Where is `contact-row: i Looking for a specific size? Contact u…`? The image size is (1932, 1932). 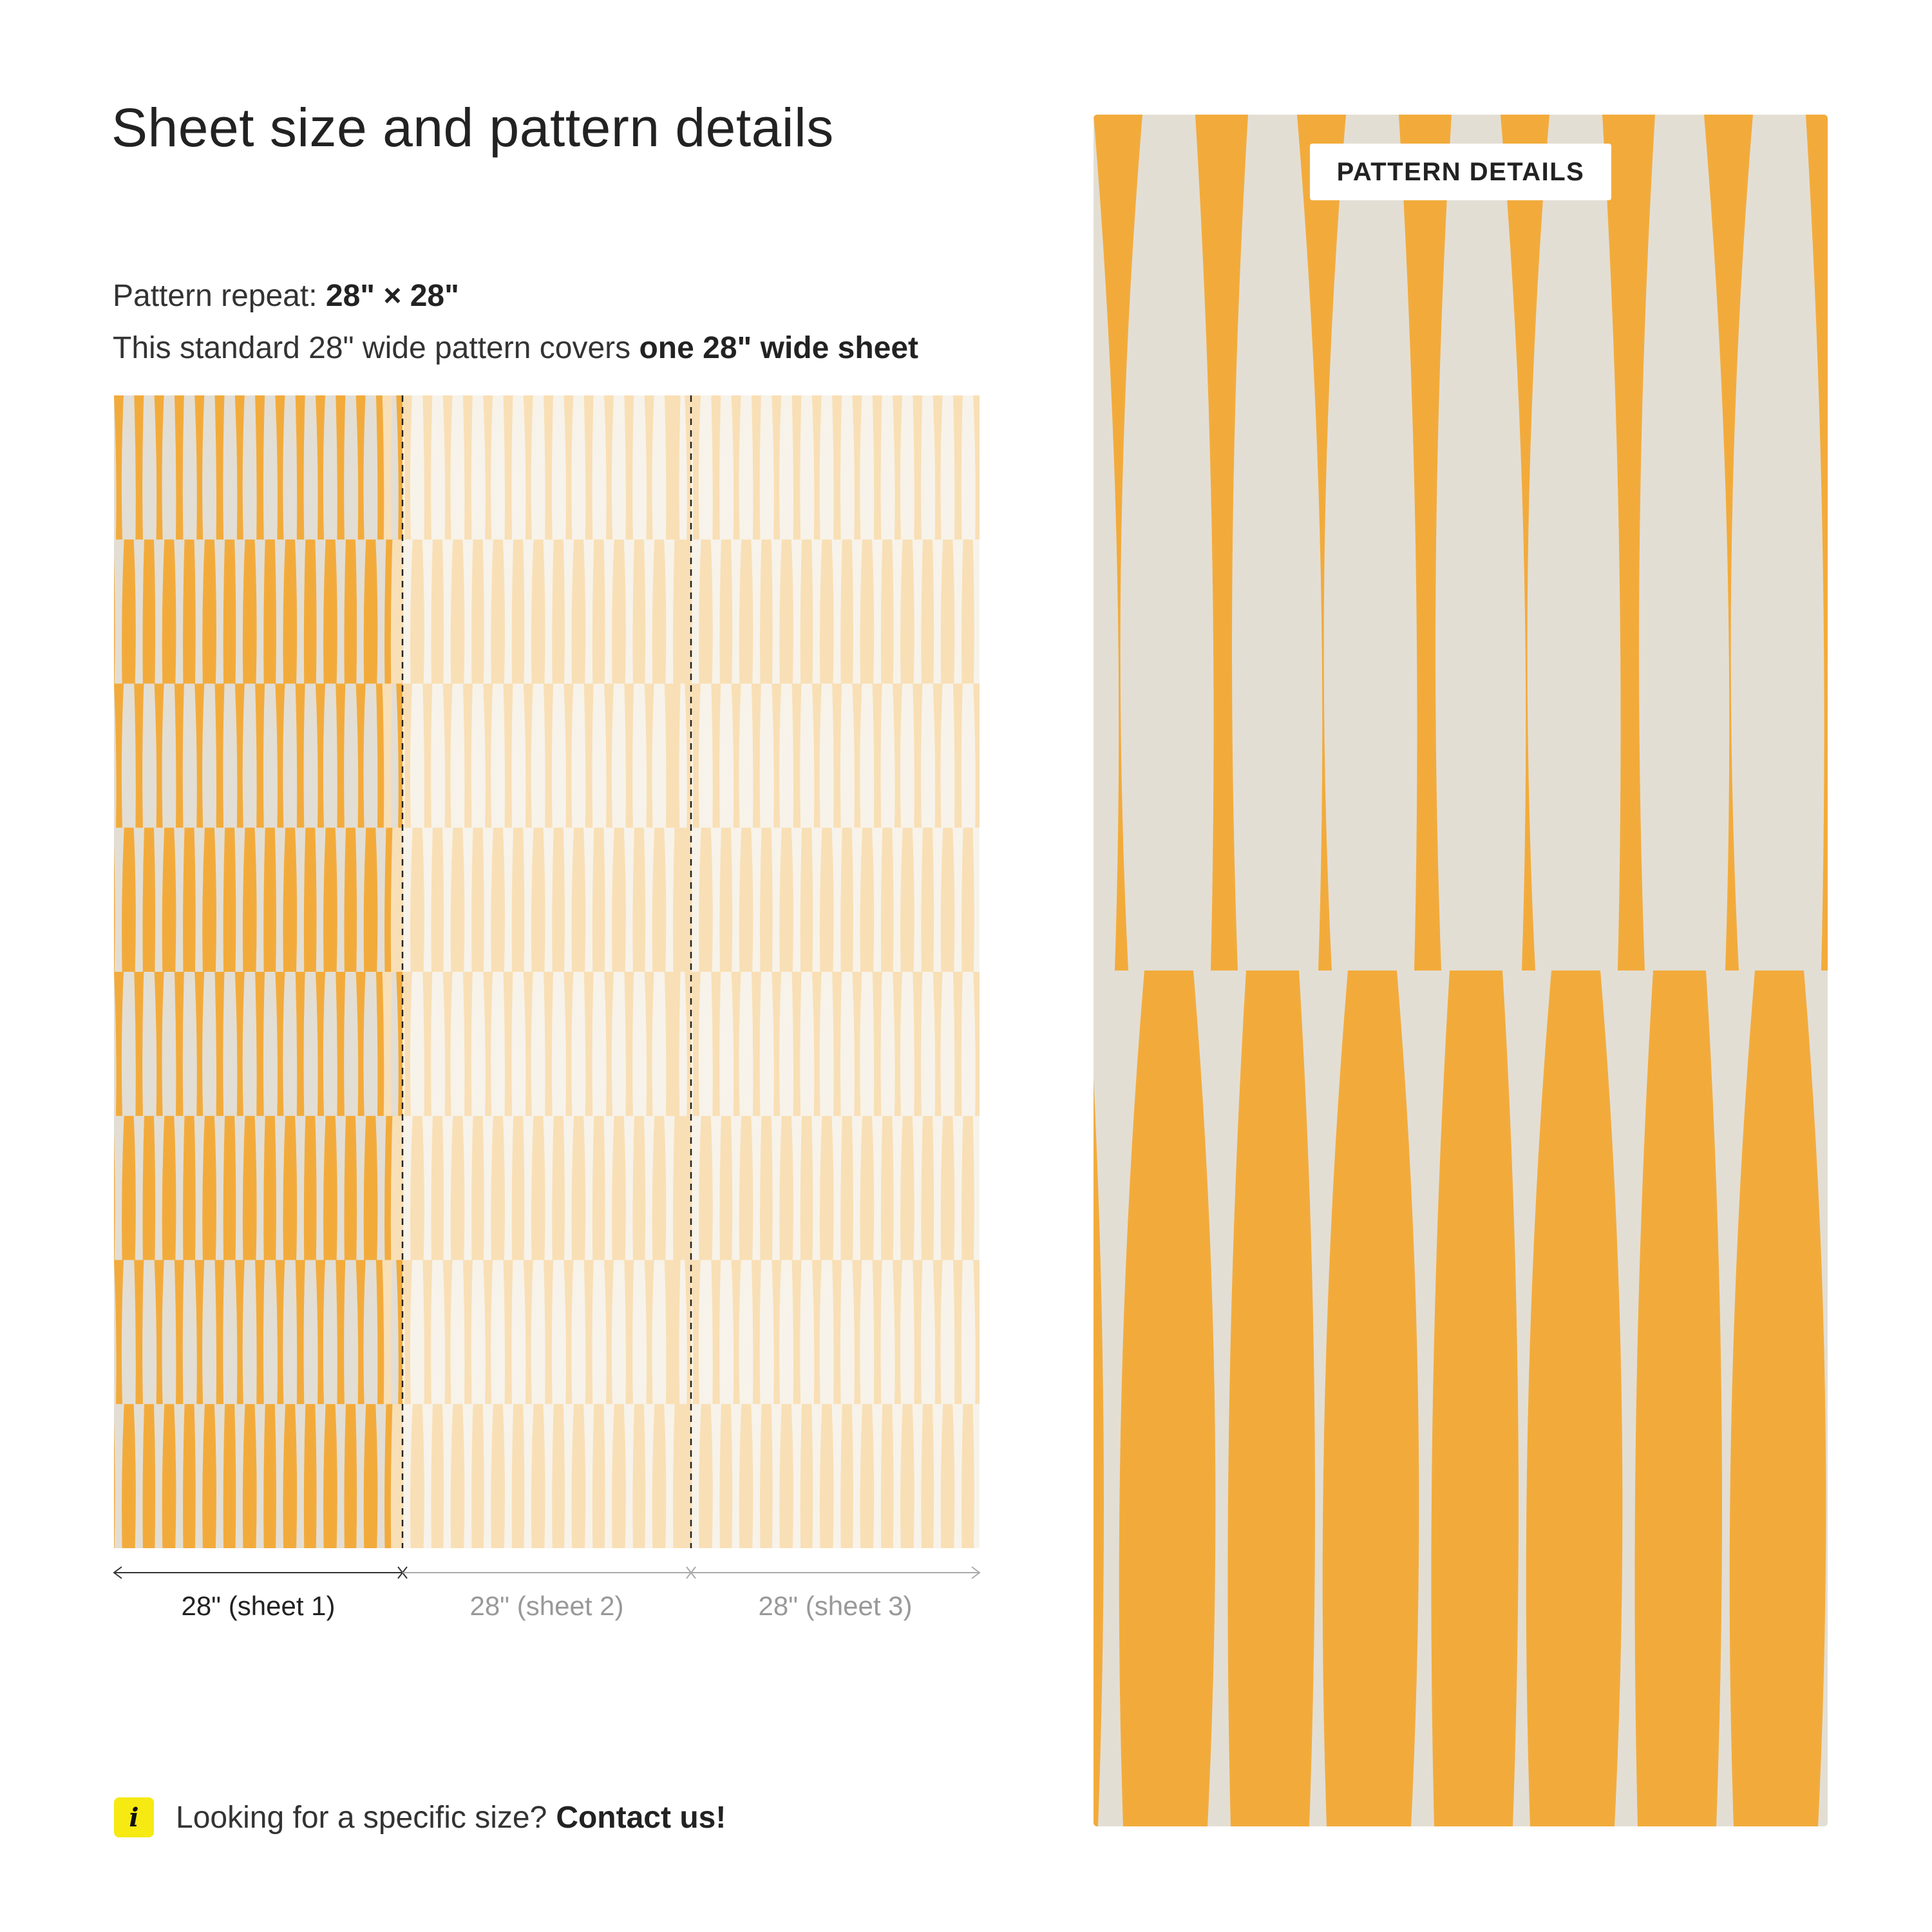
contact-row: i Looking for a specific size? Contact u… is located at coordinates (420, 1818).